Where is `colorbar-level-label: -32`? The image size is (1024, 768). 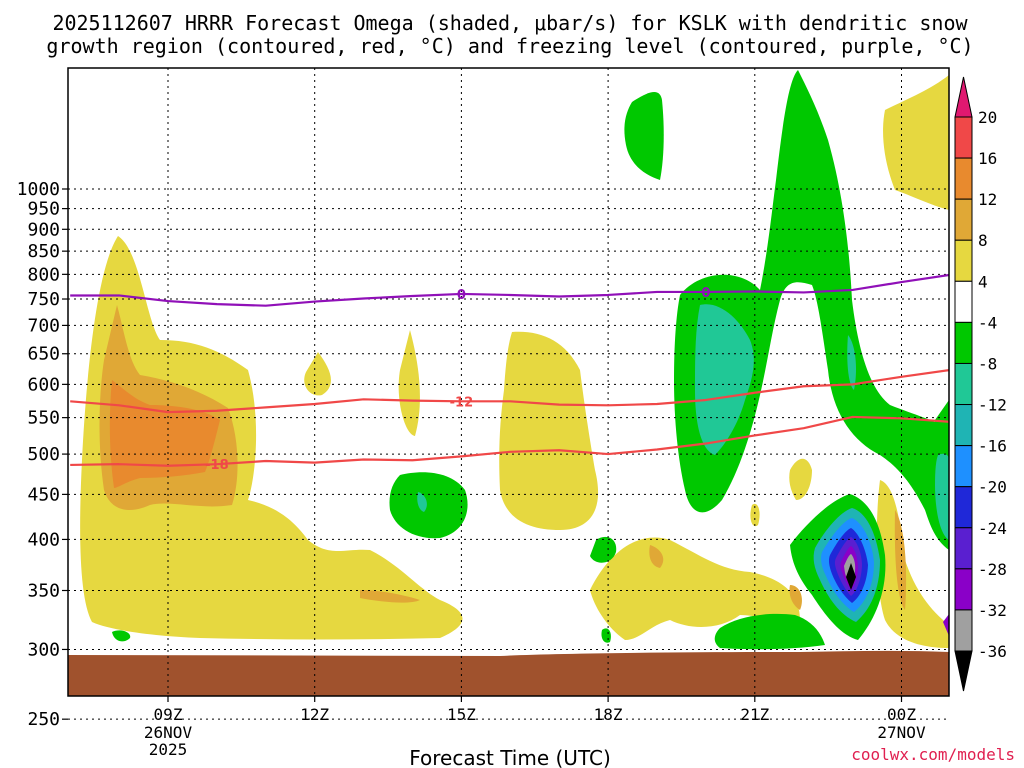 colorbar-level-label: -32 is located at coordinates (992, 610).